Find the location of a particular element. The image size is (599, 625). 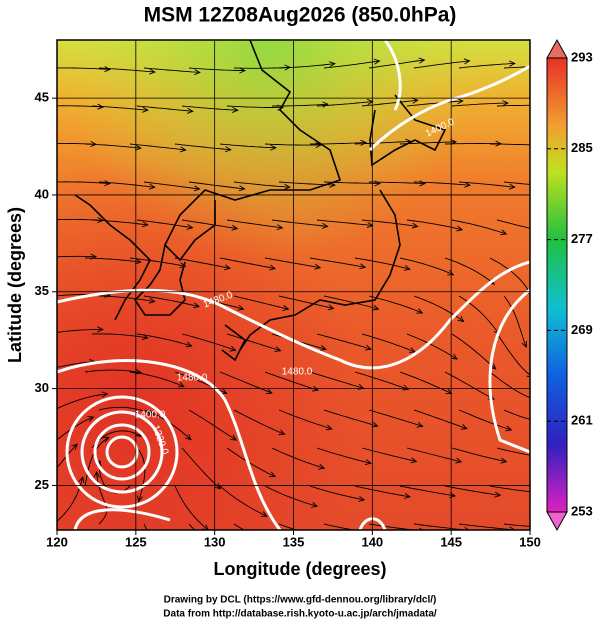

colorbar-tick-label: 269 is located at coordinates (582, 329).